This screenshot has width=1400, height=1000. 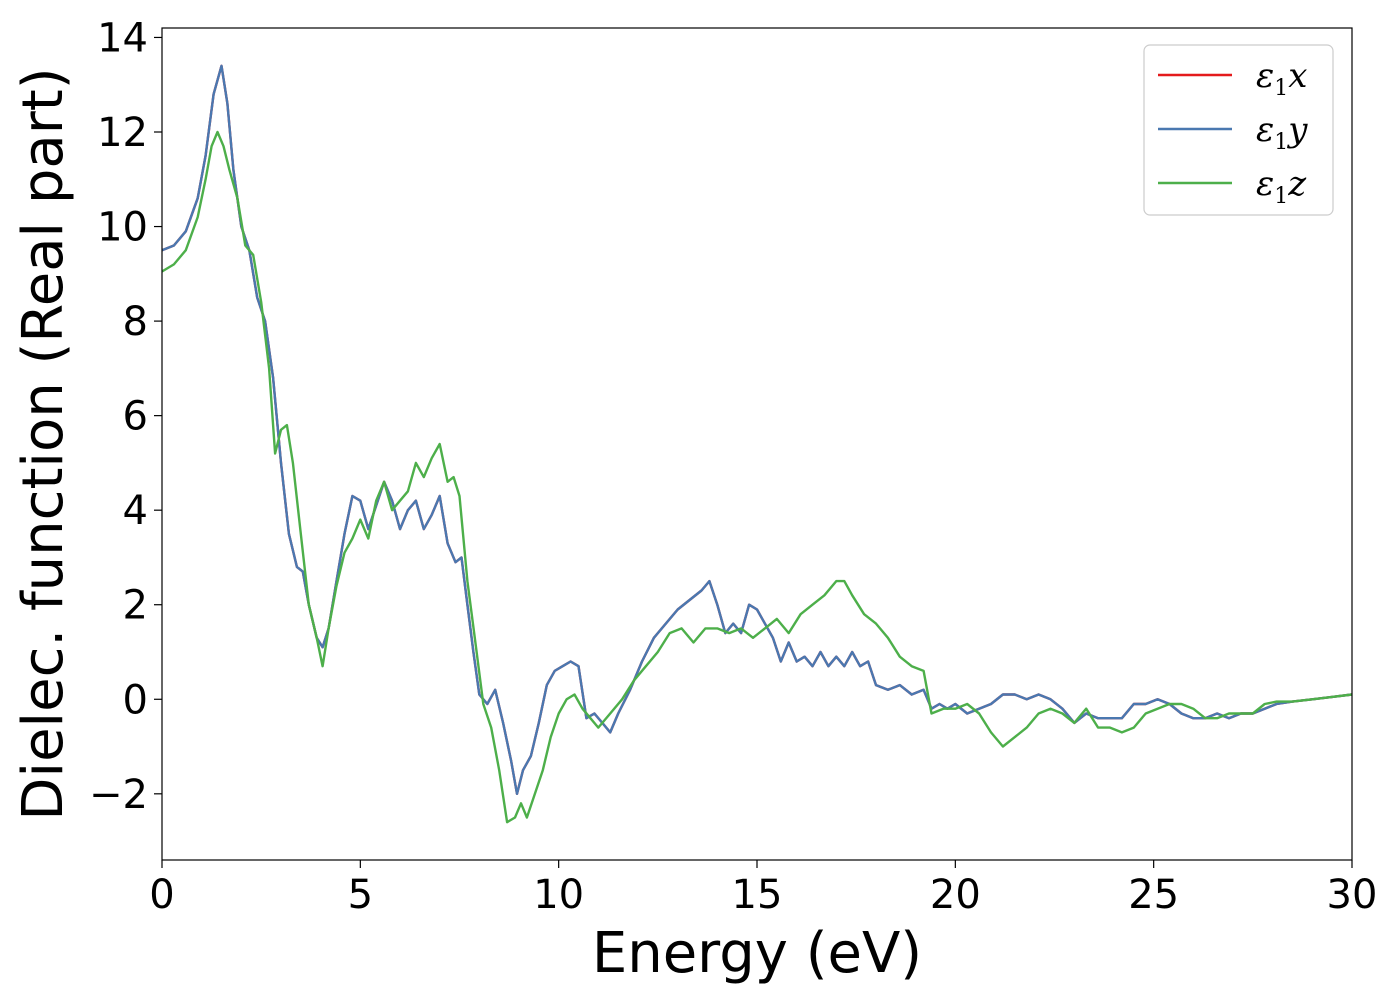 What do you see at coordinates (558, 895) in the screenshot?
I see `x-tick-label: 10` at bounding box center [558, 895].